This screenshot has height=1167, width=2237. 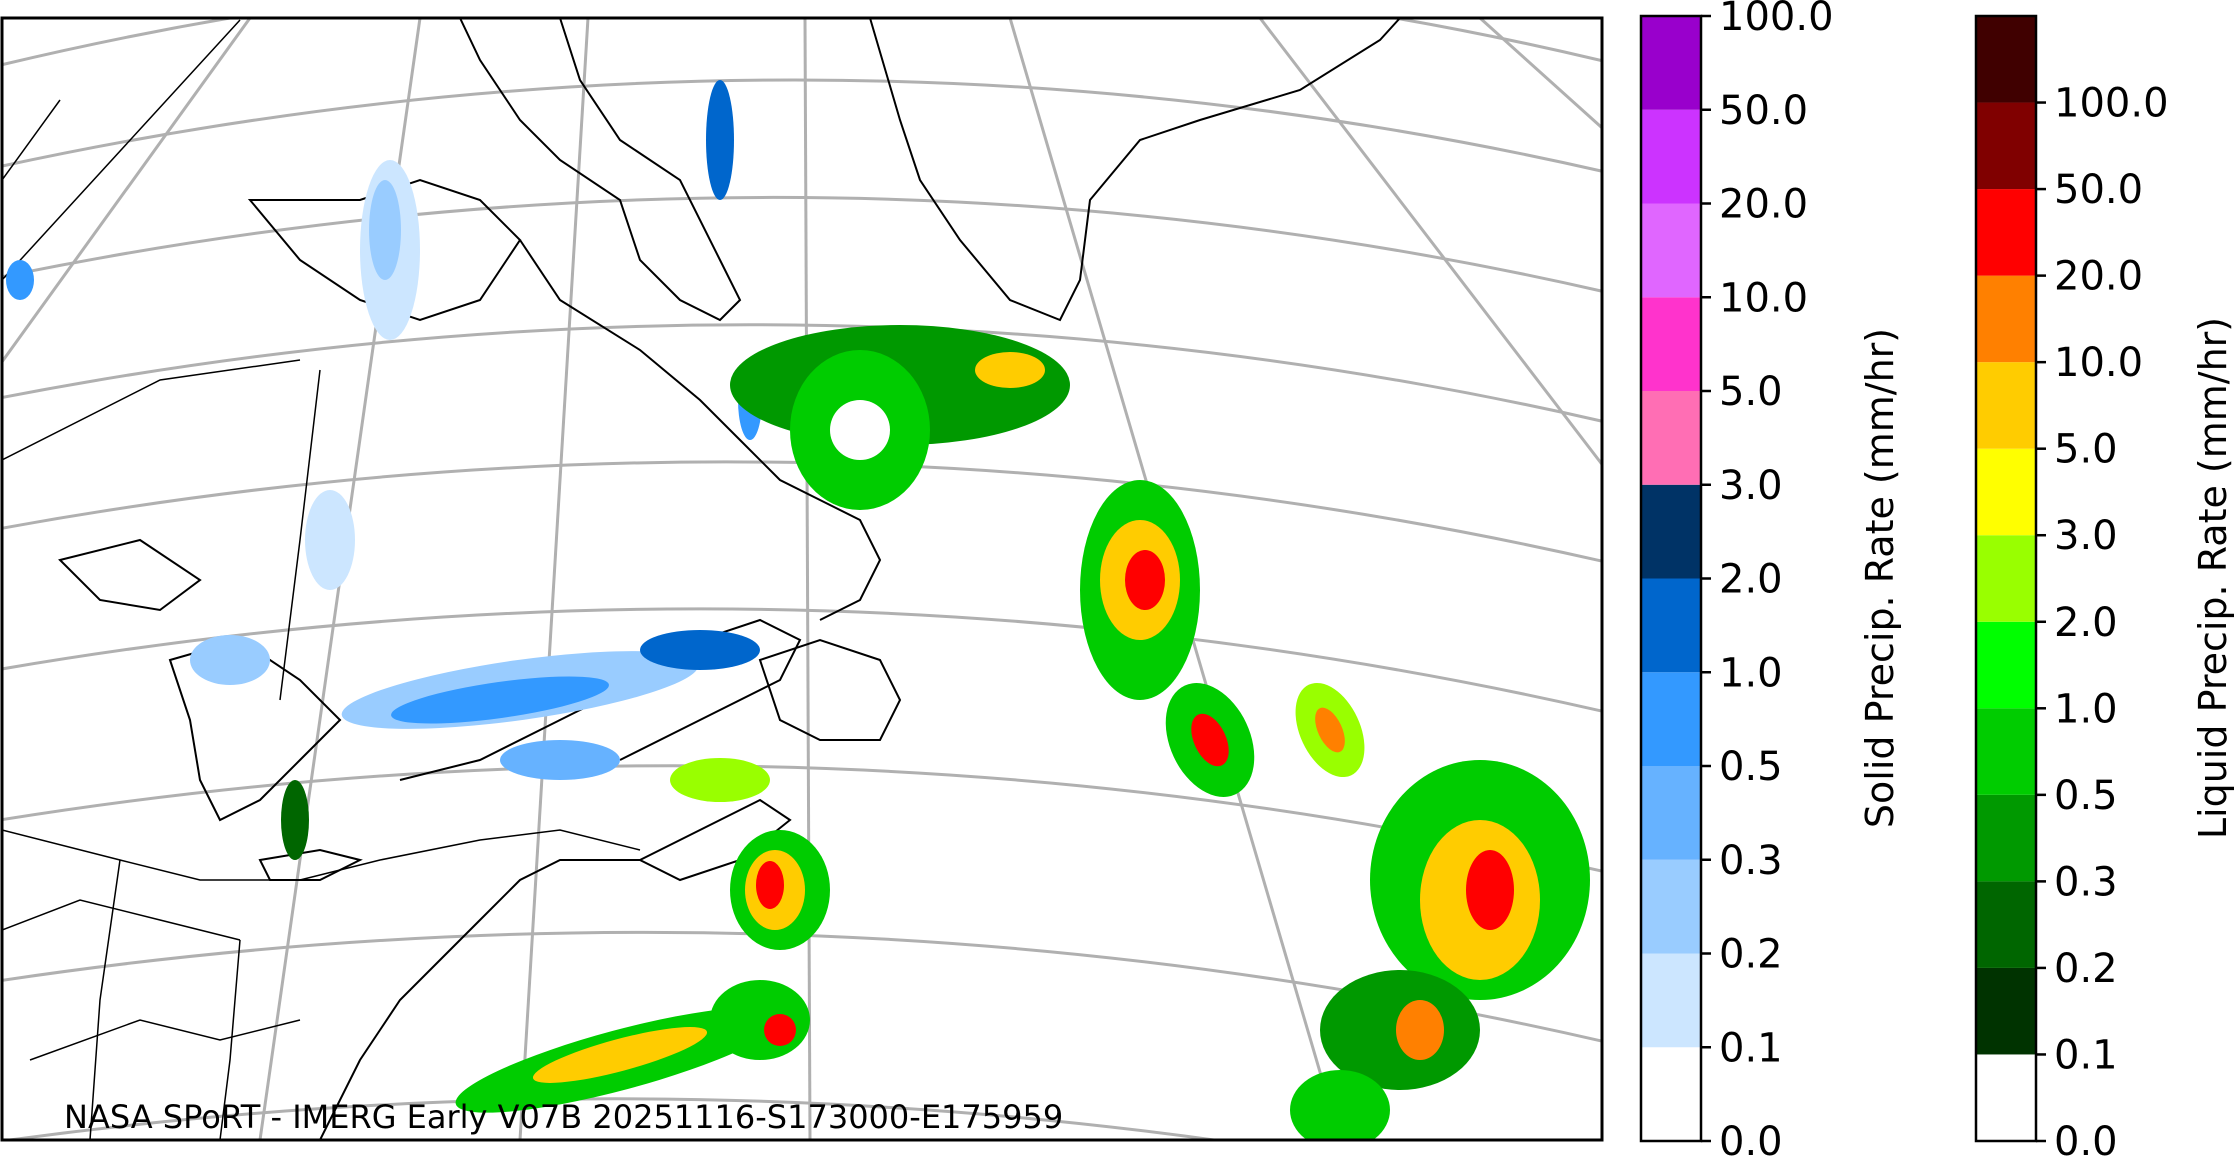 I want to click on solid-colorbar-tick-label: 2.0, so click(x=1751, y=580).